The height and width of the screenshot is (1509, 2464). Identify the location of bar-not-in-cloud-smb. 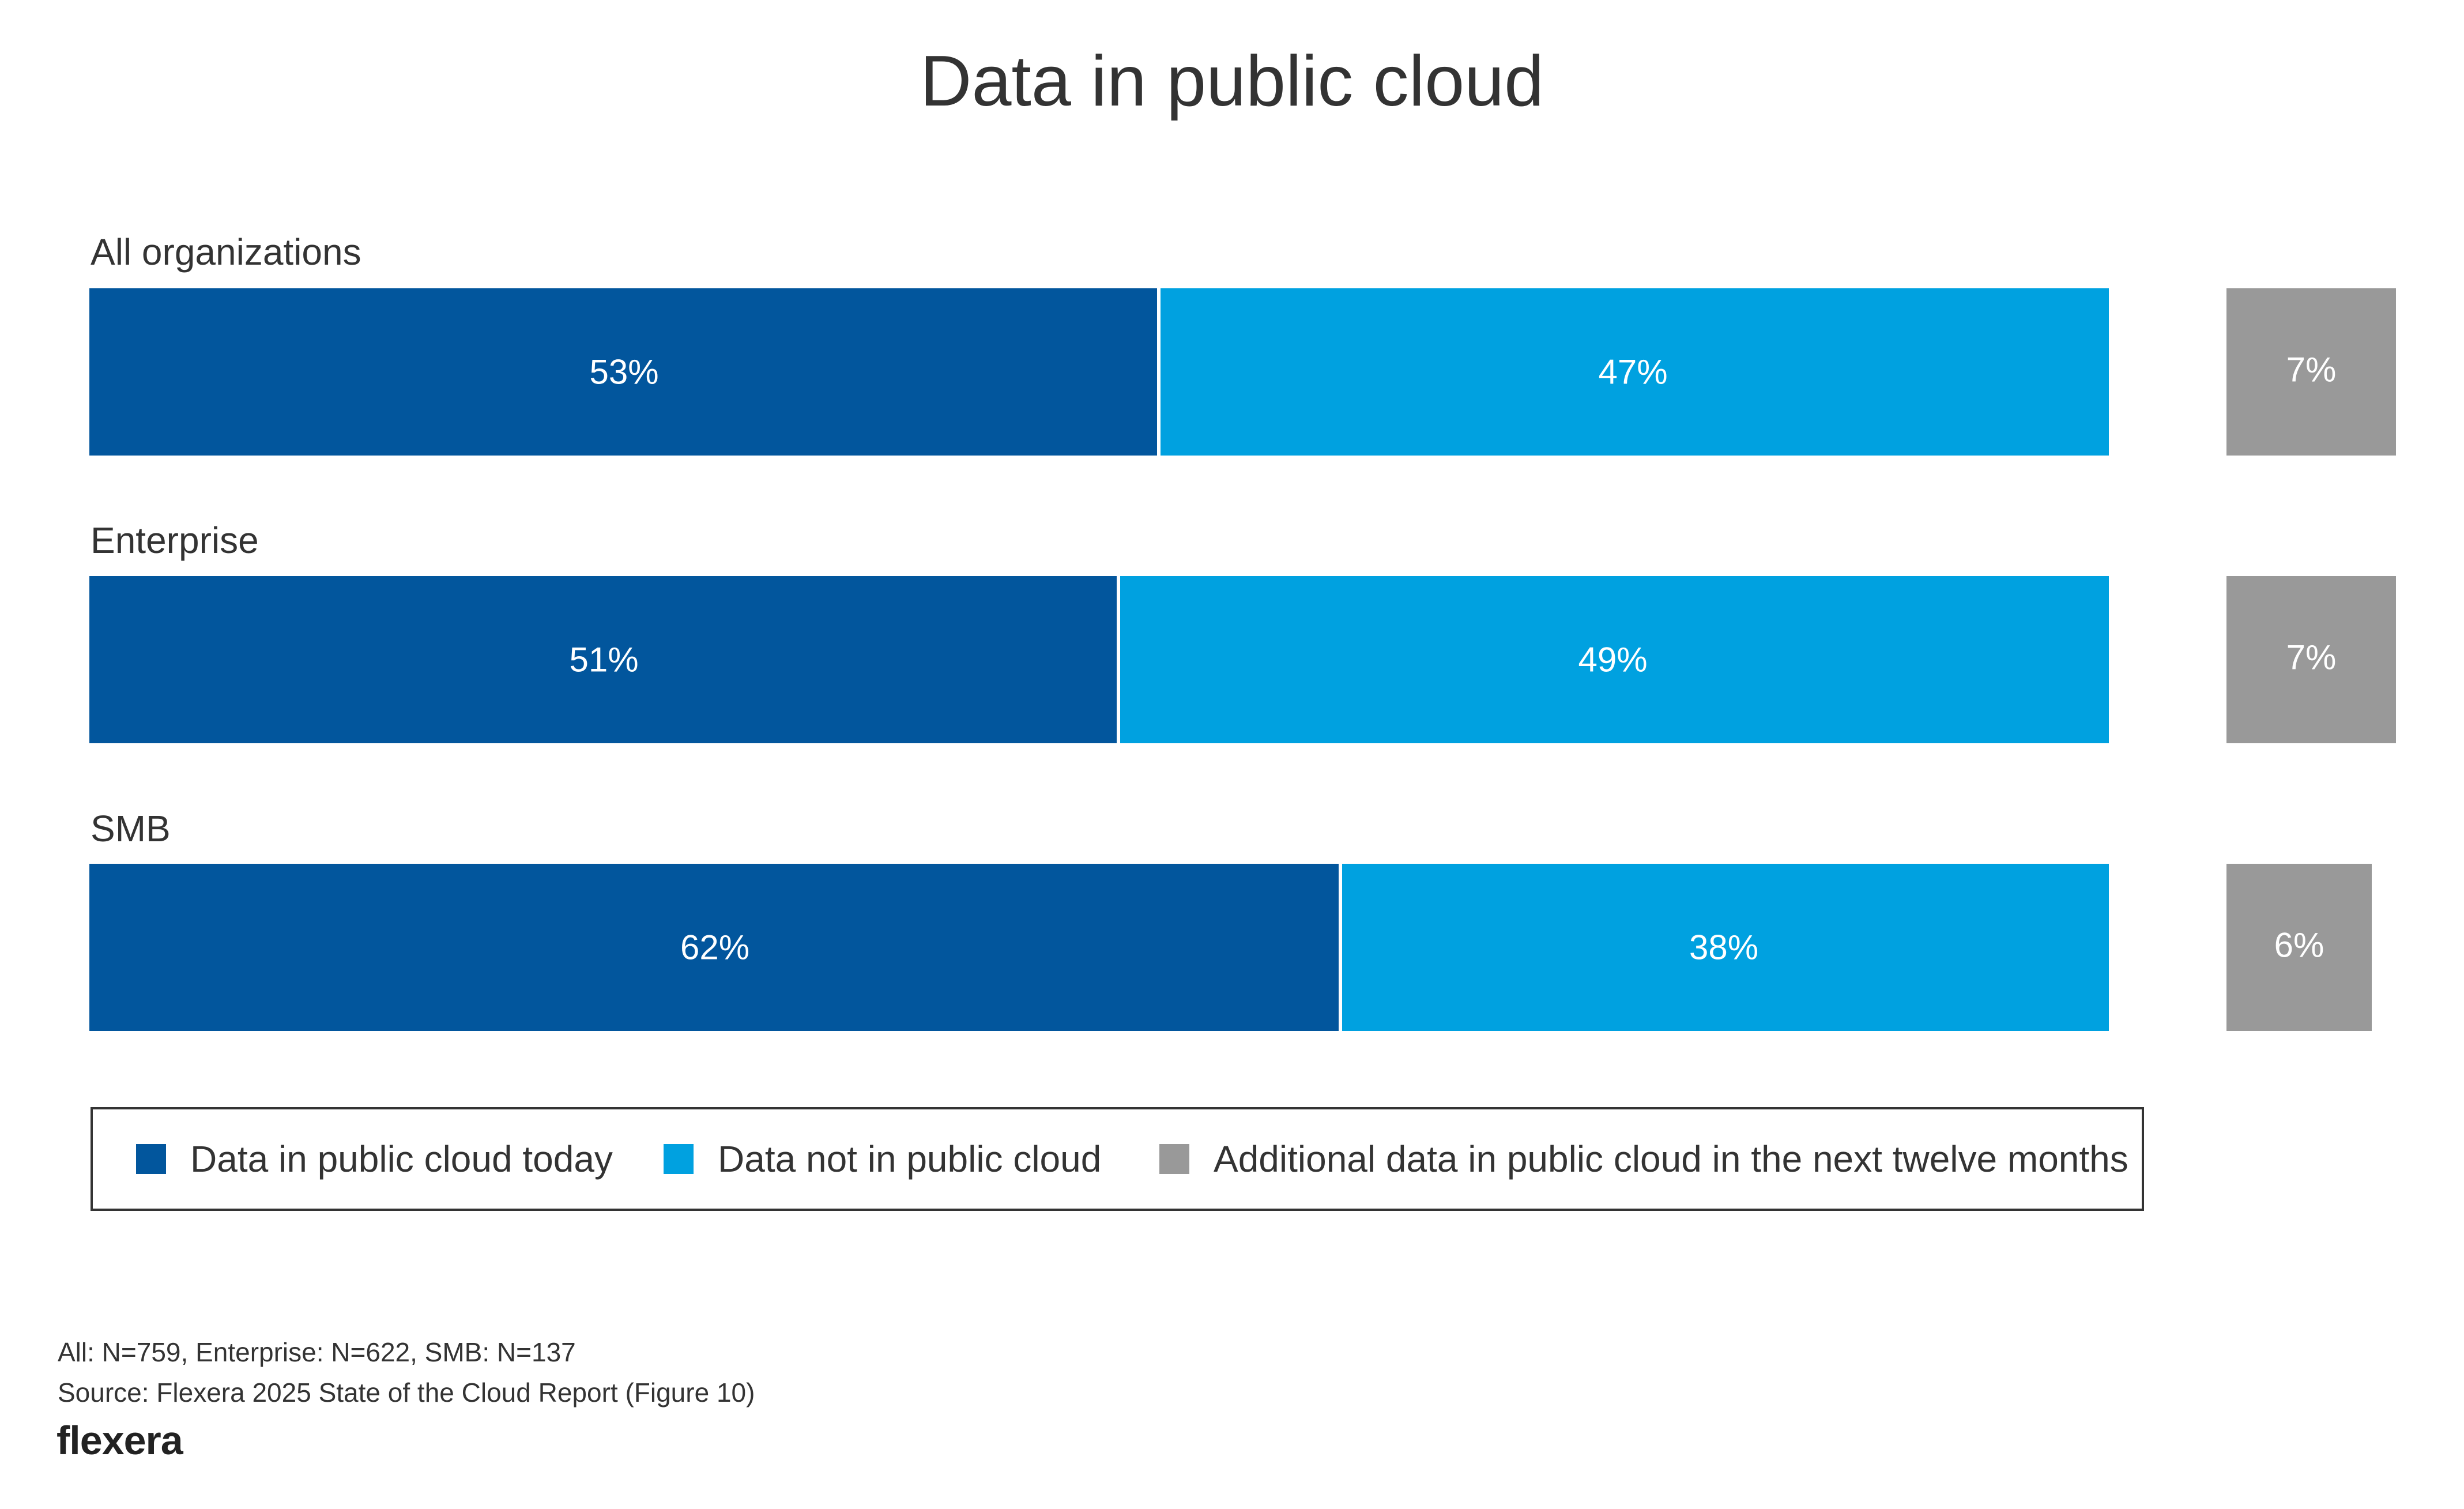
(1725, 947).